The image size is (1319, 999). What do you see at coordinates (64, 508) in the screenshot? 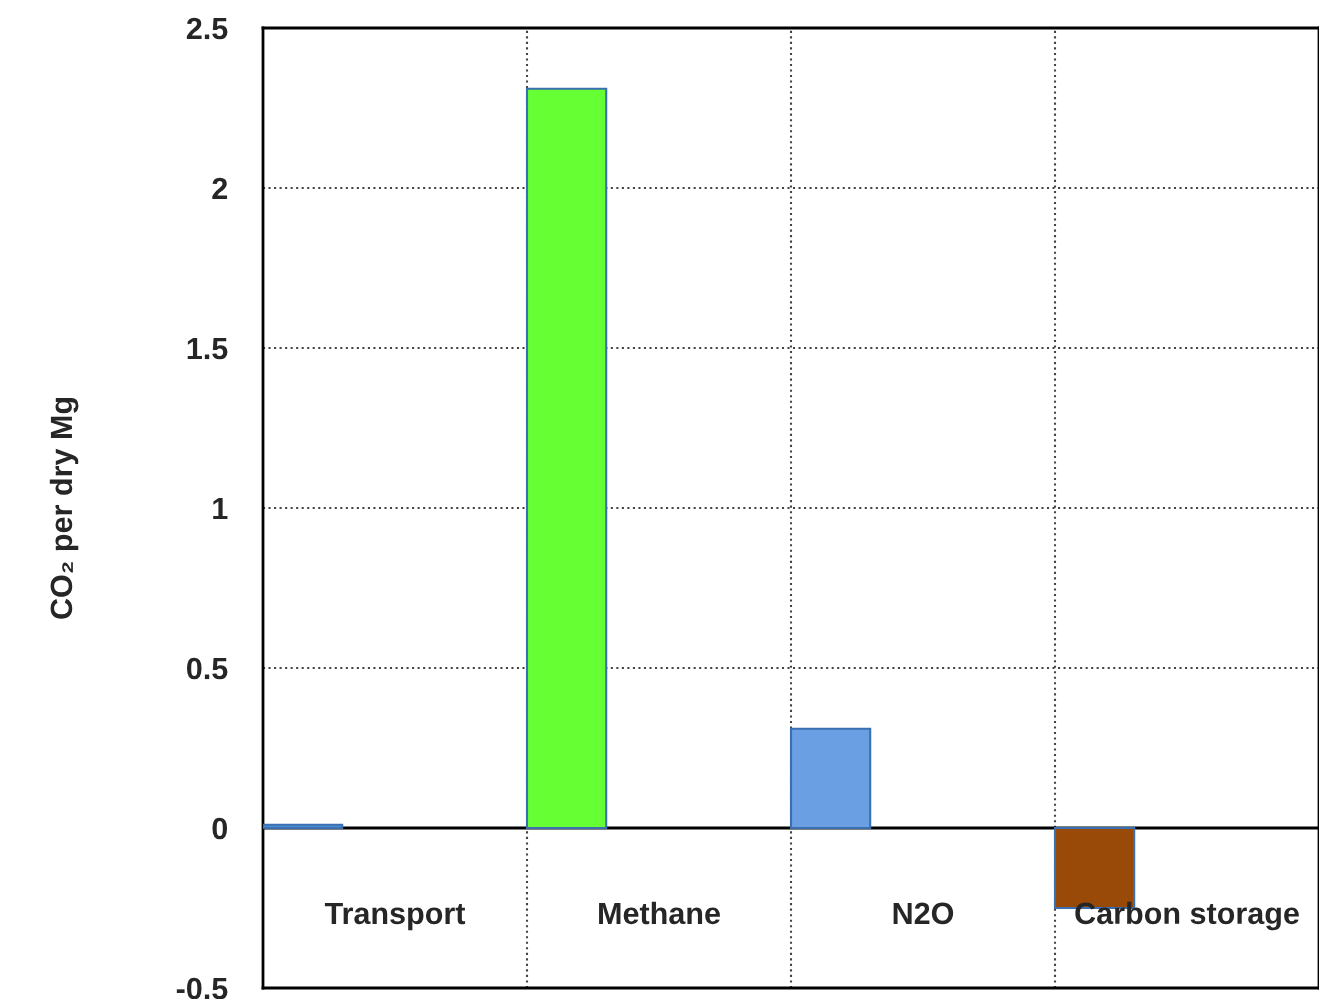
I see `y-axis-title: CO₂ per dry Mg` at bounding box center [64, 508].